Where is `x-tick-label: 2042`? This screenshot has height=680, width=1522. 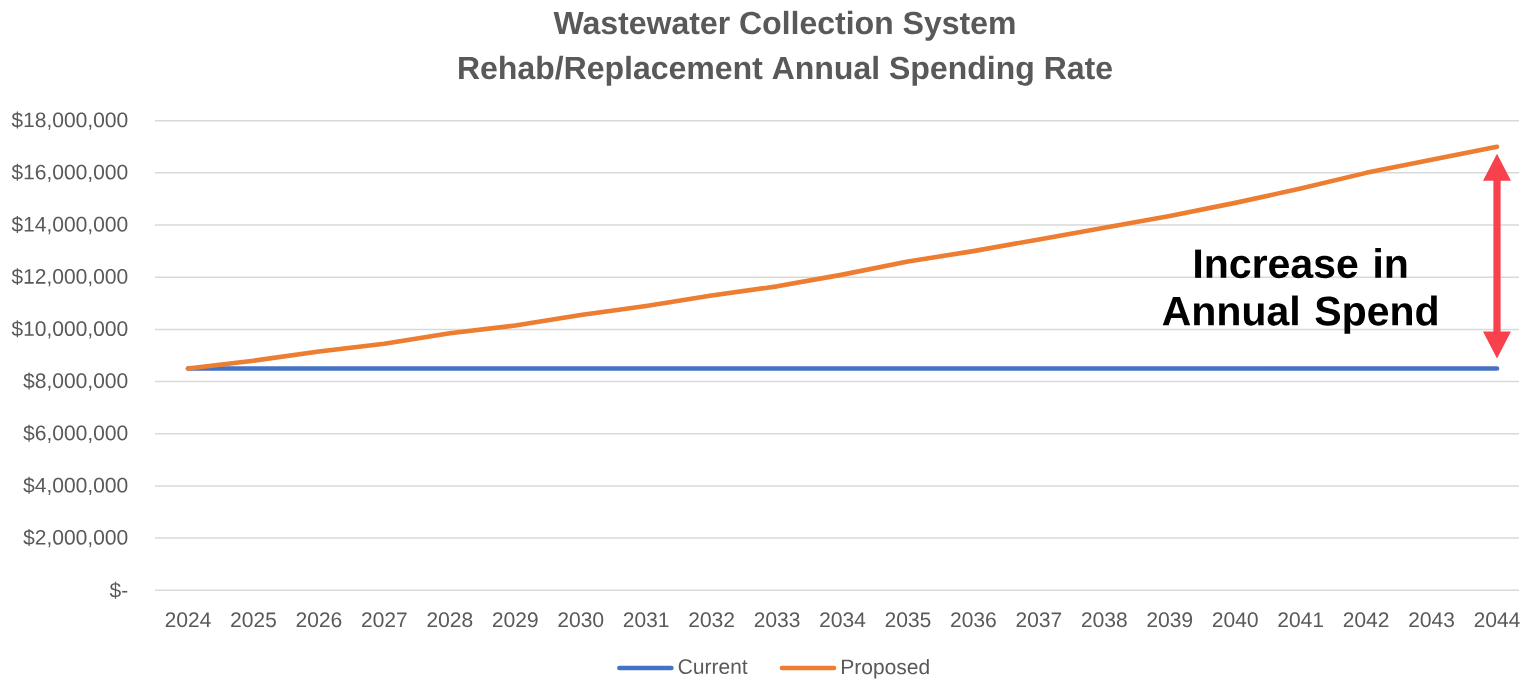
x-tick-label: 2042 is located at coordinates (1366, 620).